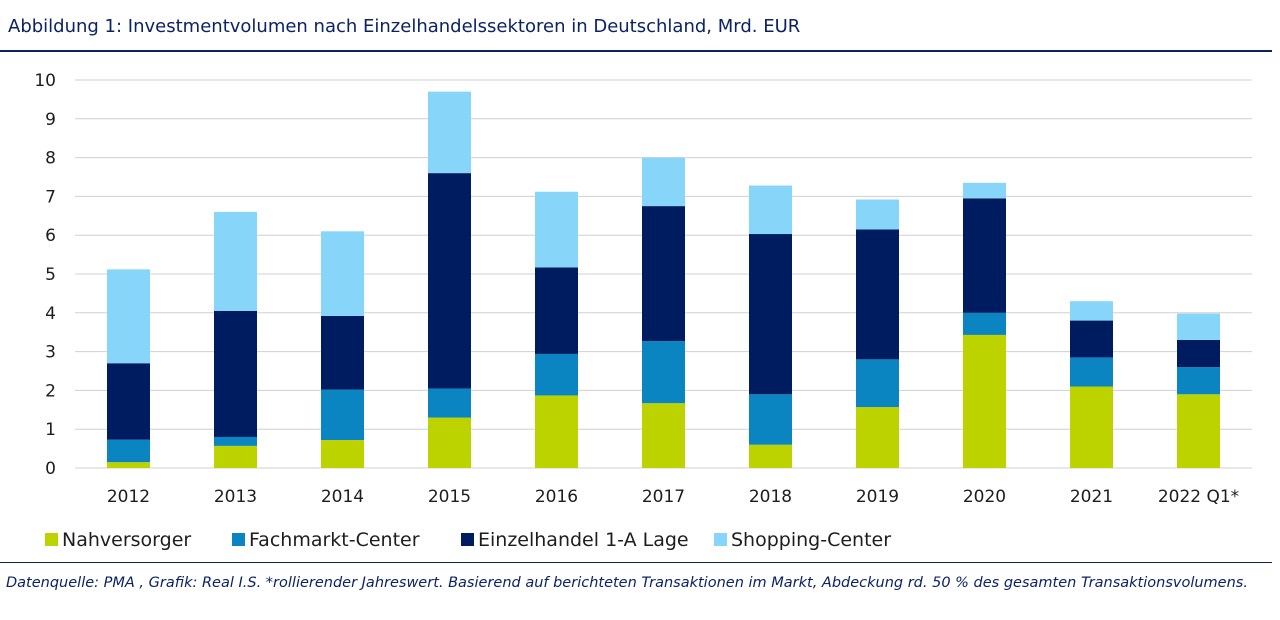 The height and width of the screenshot is (620, 1280). I want to click on y-tick-label: 3, so click(50, 353).